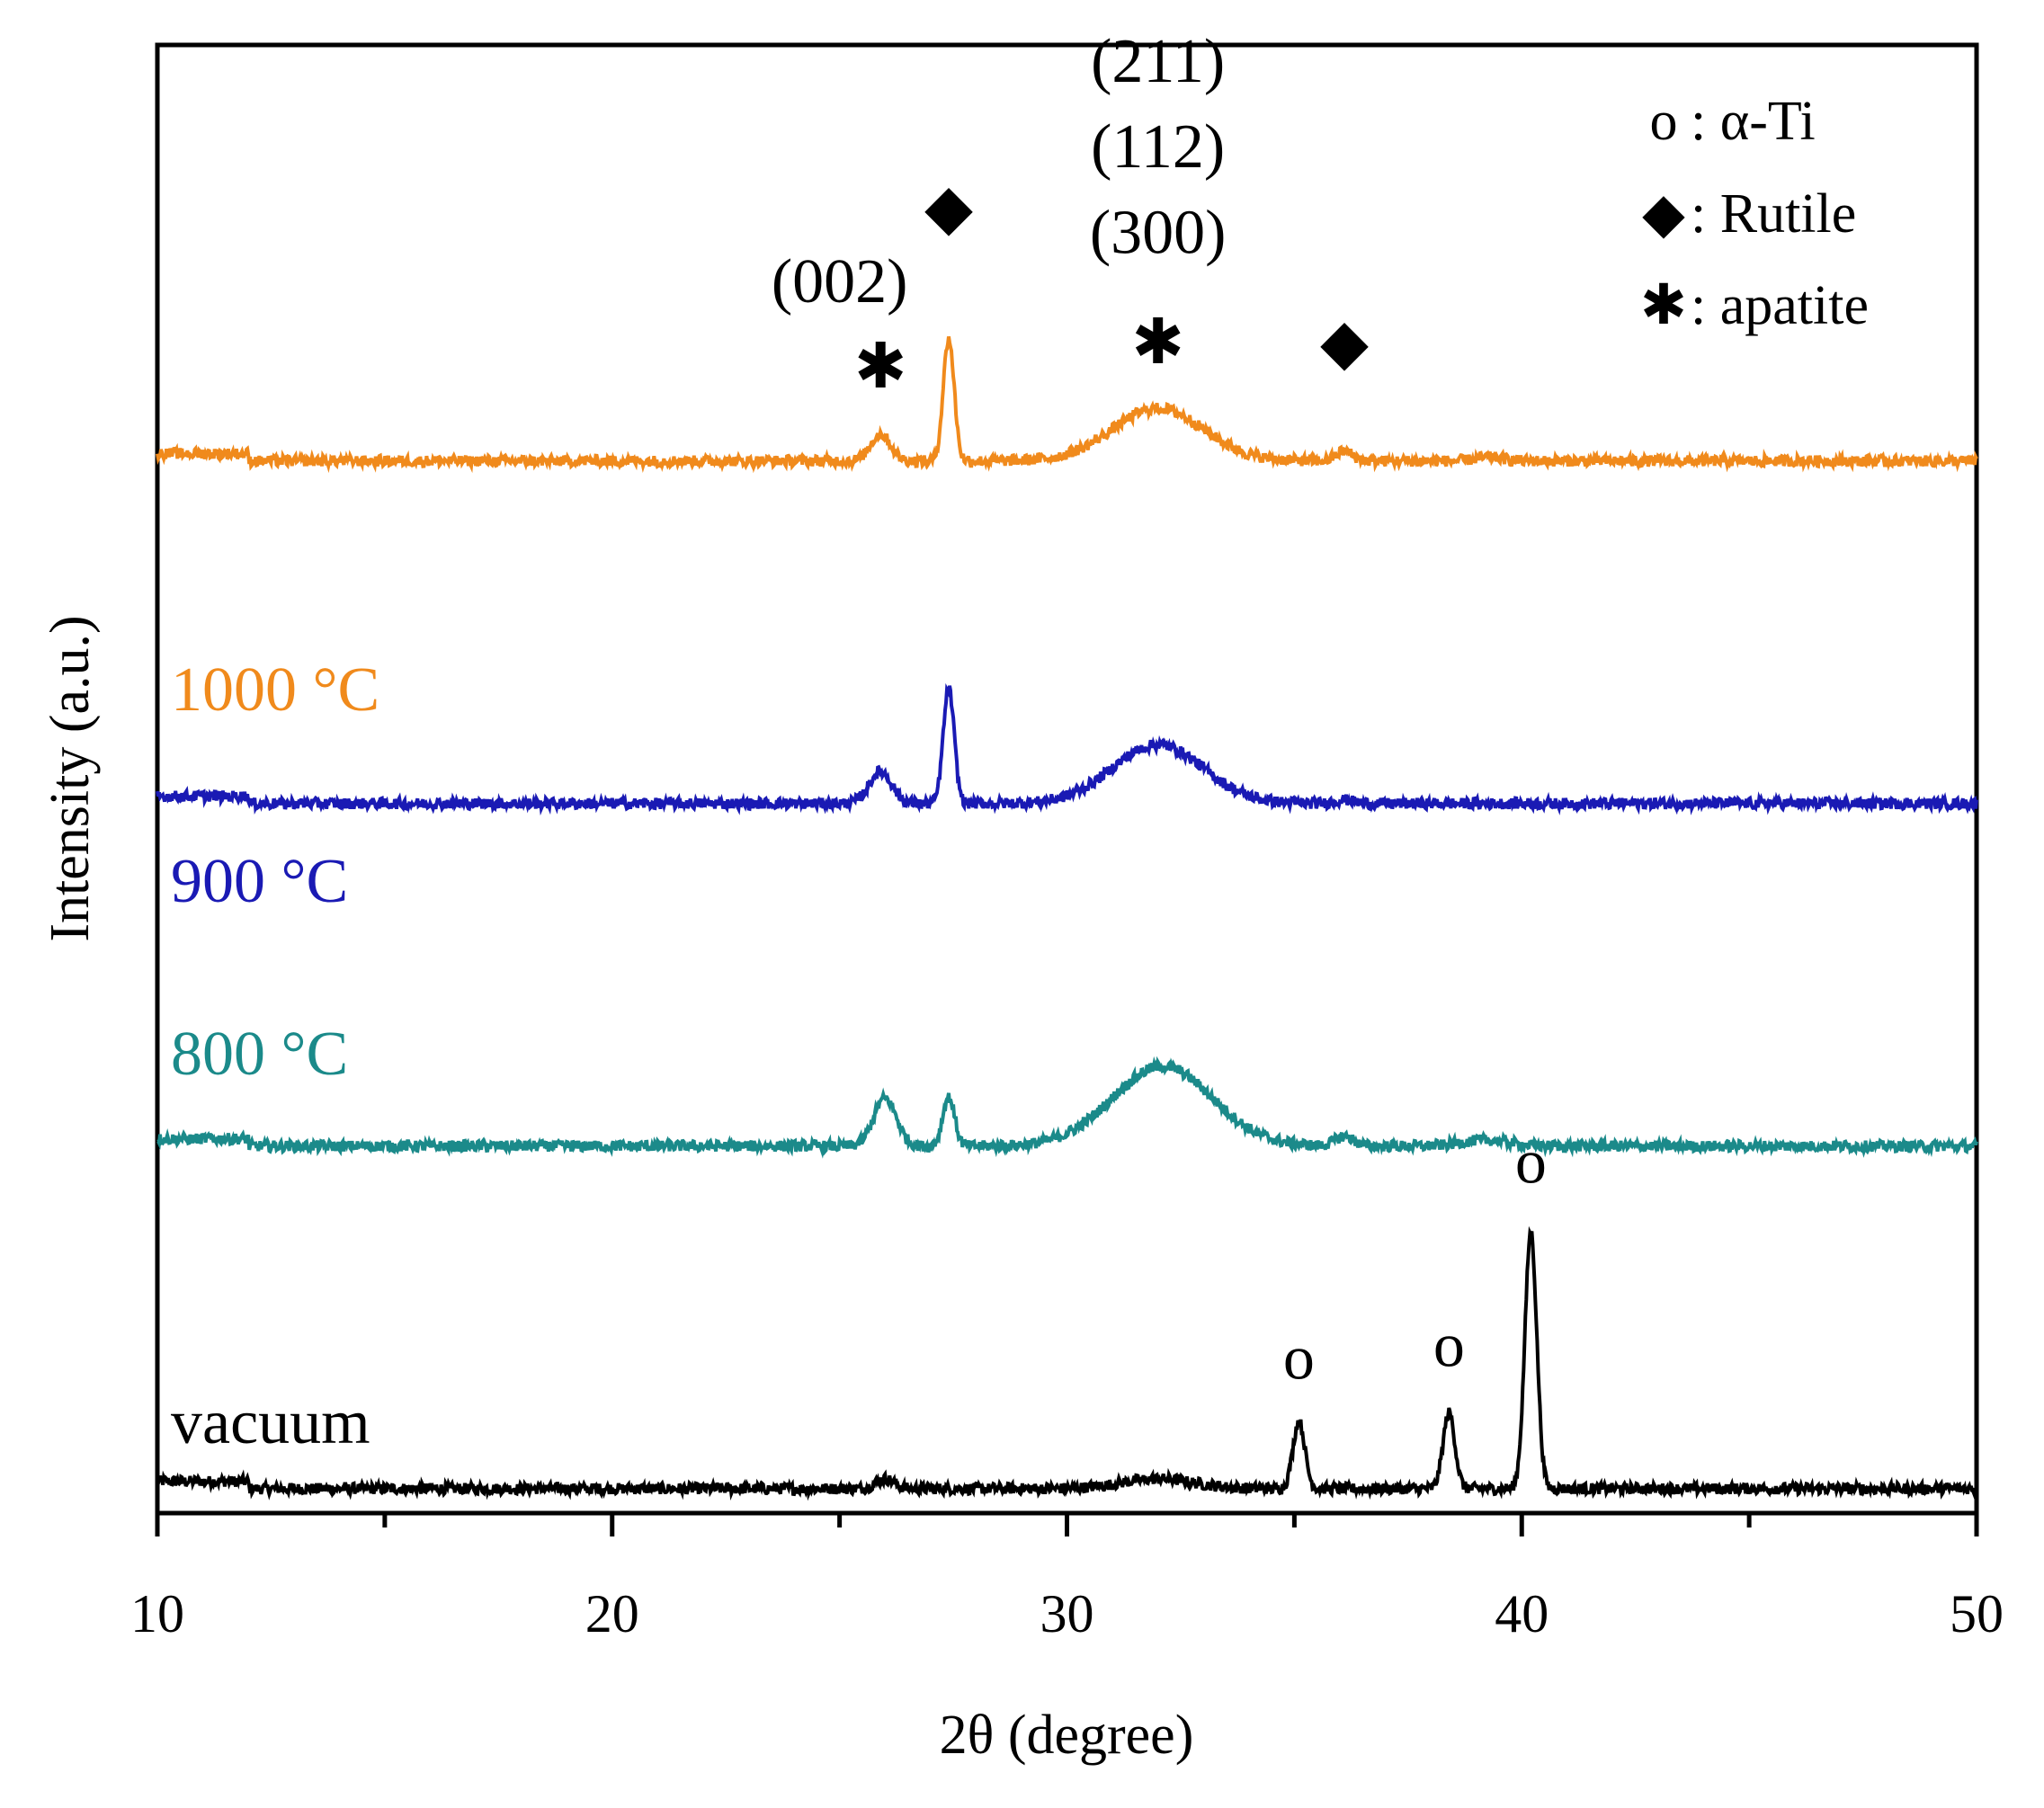  I want to click on annotation-6: ◆, so click(1344, 343).